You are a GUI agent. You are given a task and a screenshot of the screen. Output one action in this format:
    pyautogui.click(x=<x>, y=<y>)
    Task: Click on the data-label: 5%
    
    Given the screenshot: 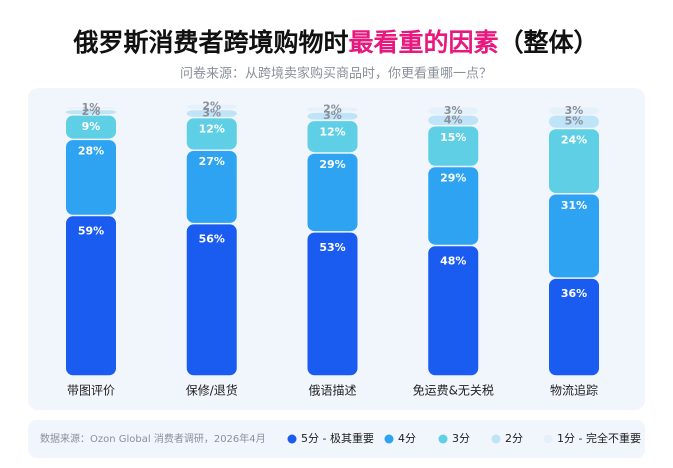 What is the action you would take?
    pyautogui.click(x=574, y=121)
    